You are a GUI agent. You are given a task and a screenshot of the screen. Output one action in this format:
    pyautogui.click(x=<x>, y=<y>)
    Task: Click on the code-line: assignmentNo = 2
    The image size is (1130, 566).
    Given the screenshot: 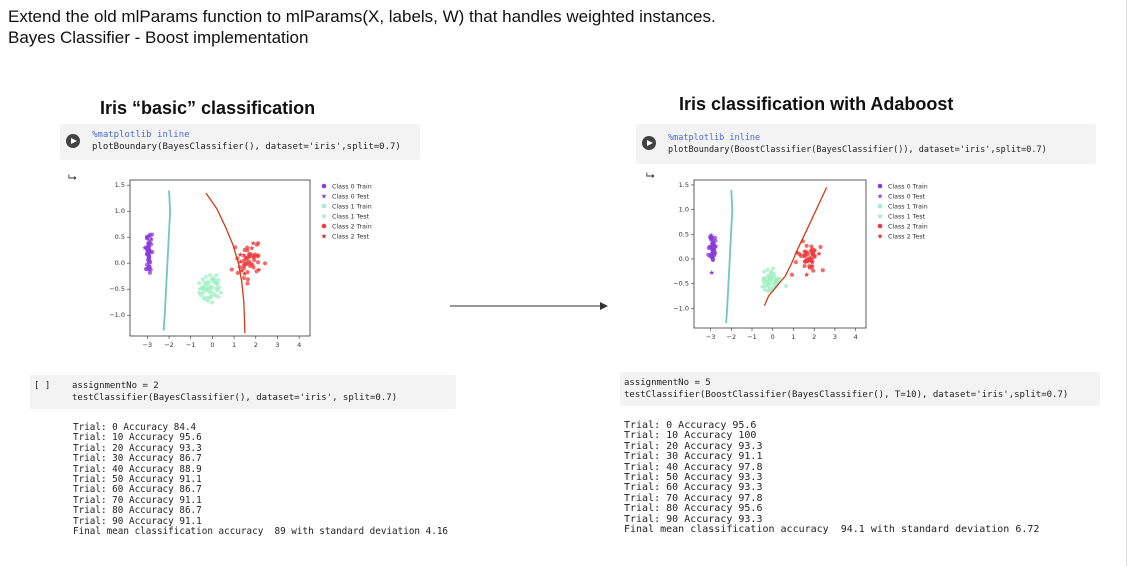 What is the action you would take?
    pyautogui.click(x=115, y=386)
    